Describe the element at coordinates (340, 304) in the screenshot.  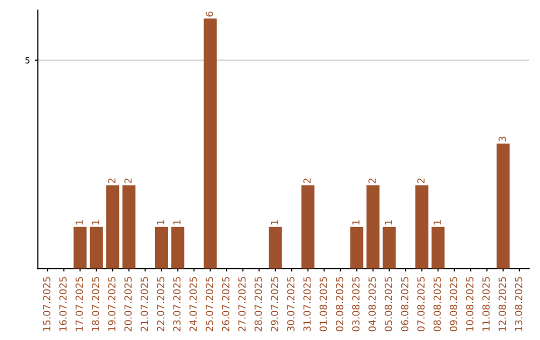
I see `x-tick-label: 02.08.2025` at that location.